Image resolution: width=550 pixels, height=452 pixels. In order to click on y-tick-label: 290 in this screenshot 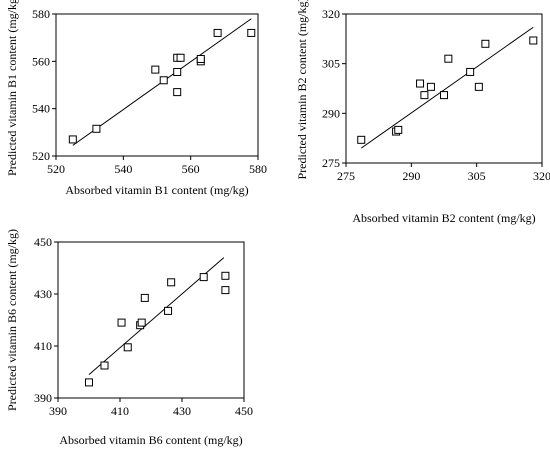, I will do `click(331, 113)`.